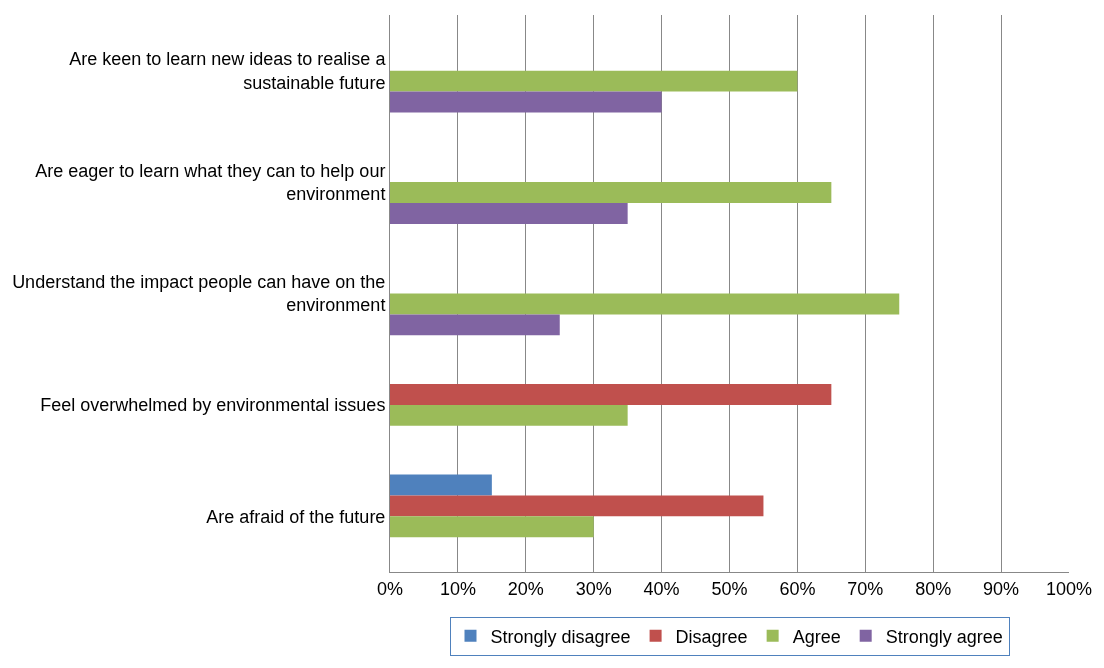 The width and height of the screenshot is (1104, 668). What do you see at coordinates (1069, 588) in the screenshot?
I see `x-tick-label: 100%` at bounding box center [1069, 588].